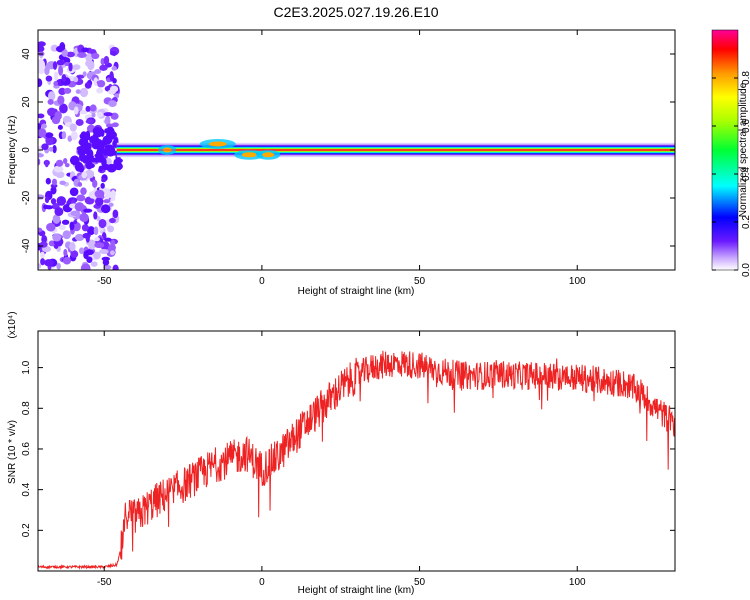 This screenshot has height=600, width=750. What do you see at coordinates (420, 582) in the screenshot?
I see `snr-x-tick-label: 50` at bounding box center [420, 582].